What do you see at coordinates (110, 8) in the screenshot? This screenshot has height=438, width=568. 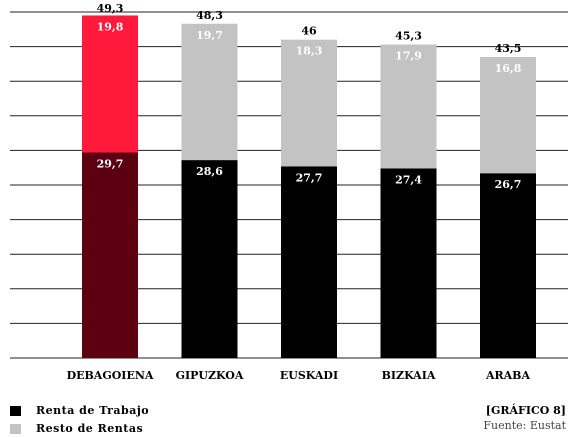 I see `total-label: 49,3` at bounding box center [110, 8].